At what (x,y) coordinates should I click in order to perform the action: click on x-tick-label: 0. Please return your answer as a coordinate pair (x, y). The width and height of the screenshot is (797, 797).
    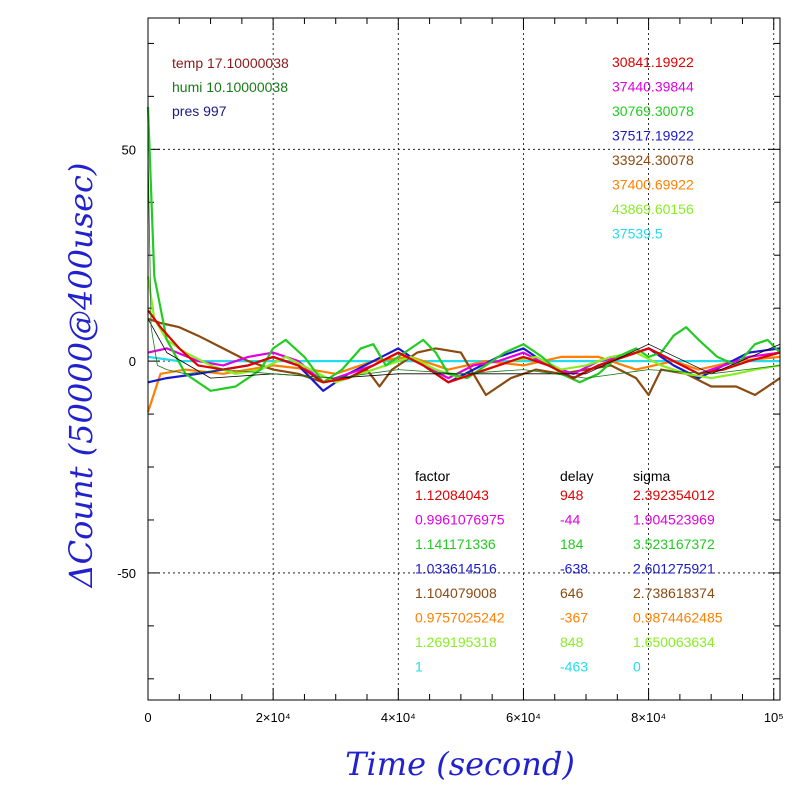
    Looking at the image, I should click on (147, 717).